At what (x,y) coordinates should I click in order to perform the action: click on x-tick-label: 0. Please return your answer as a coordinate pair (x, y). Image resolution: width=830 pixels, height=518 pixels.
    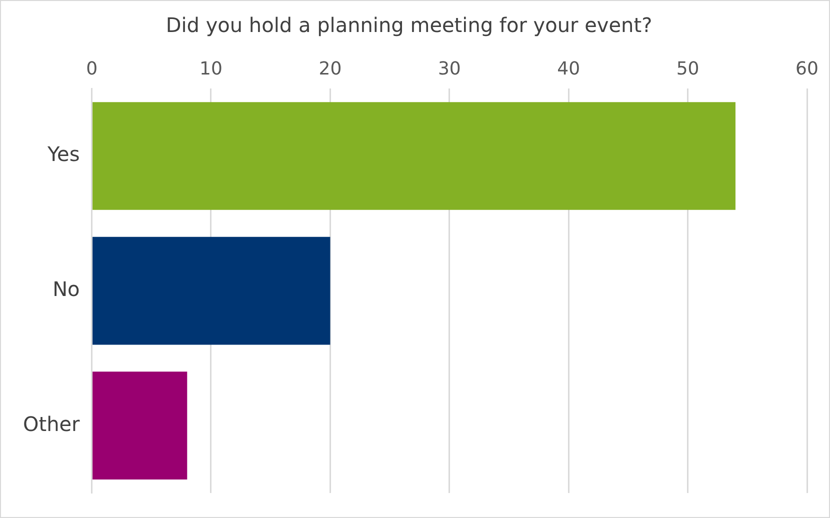
    Looking at the image, I should click on (92, 69).